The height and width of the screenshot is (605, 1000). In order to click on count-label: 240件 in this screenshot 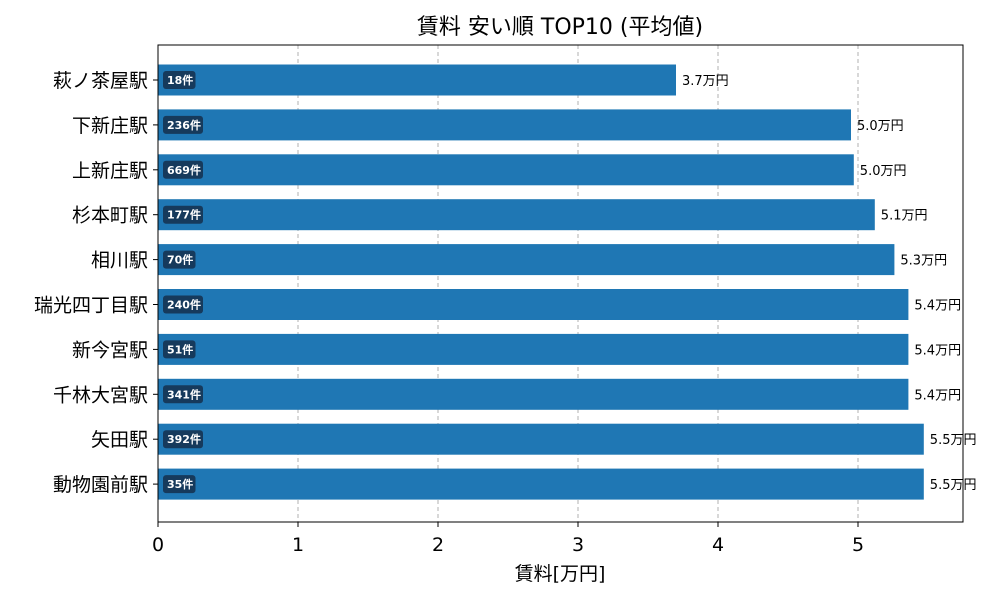, I will do `click(184, 305)`.